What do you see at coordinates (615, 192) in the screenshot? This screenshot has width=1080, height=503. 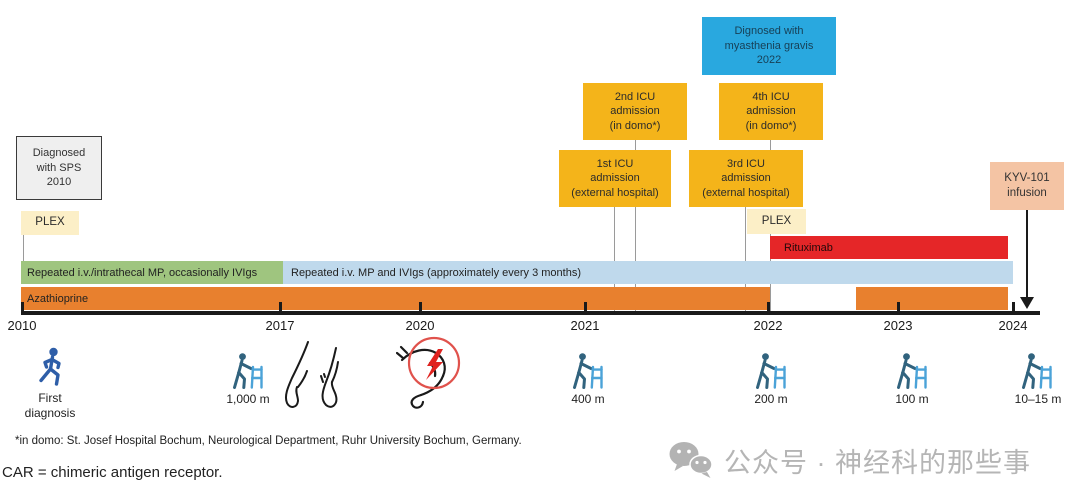 I see `icu1-line3: (external hospital)` at bounding box center [615, 192].